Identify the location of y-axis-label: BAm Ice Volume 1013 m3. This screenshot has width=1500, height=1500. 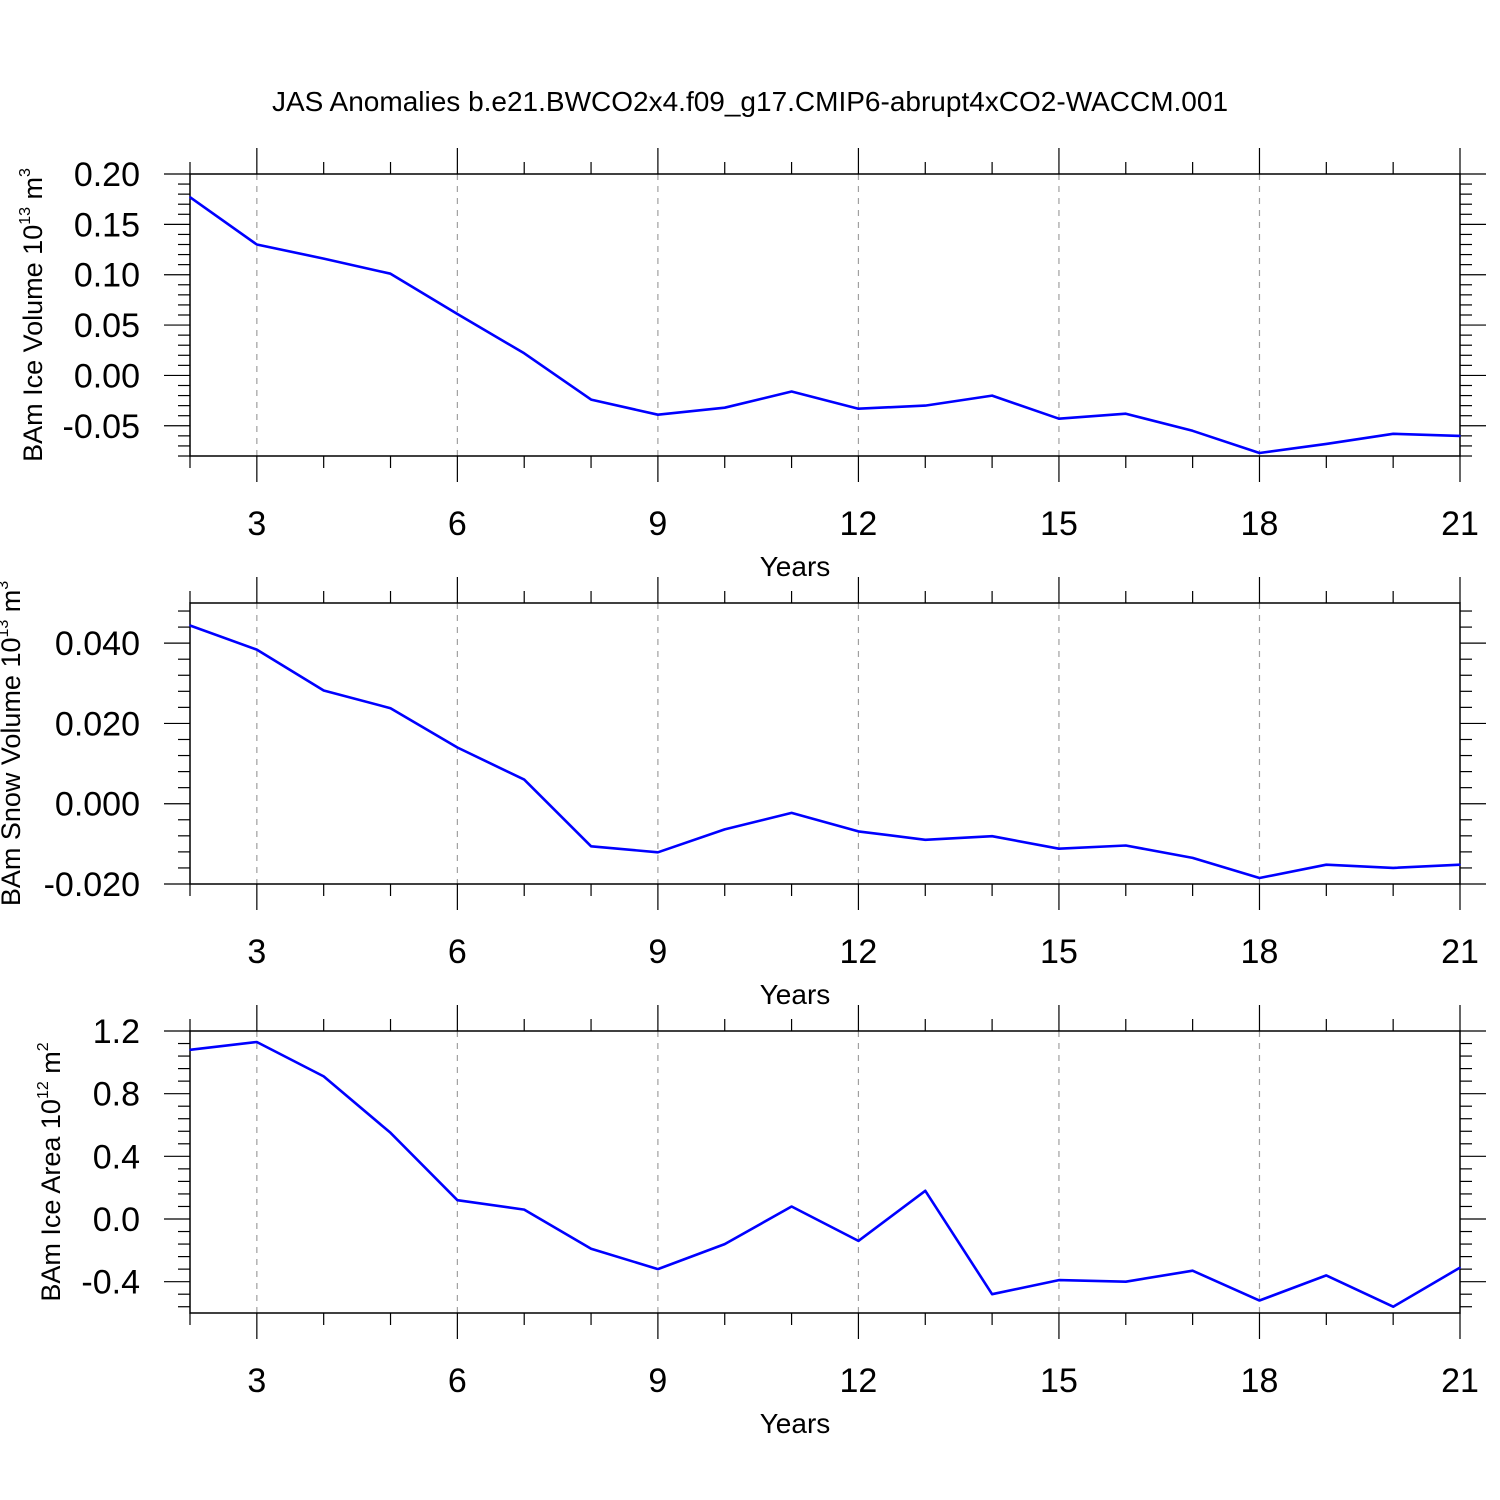
(32, 315).